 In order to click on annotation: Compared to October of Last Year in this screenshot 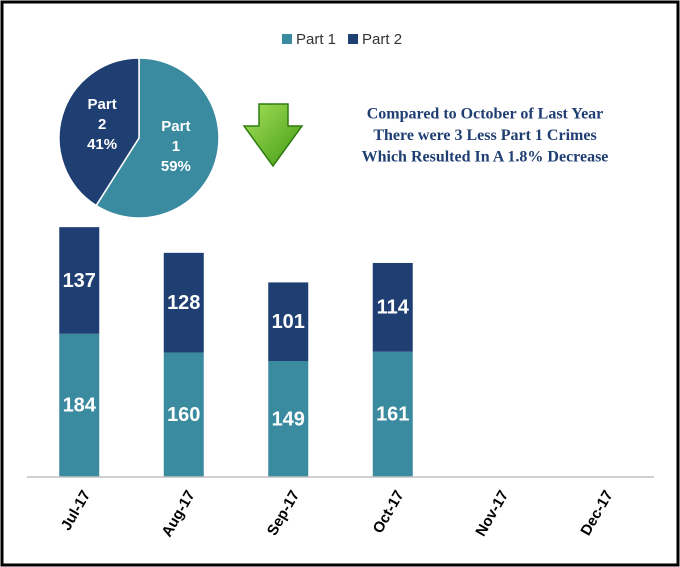, I will do `click(485, 114)`.